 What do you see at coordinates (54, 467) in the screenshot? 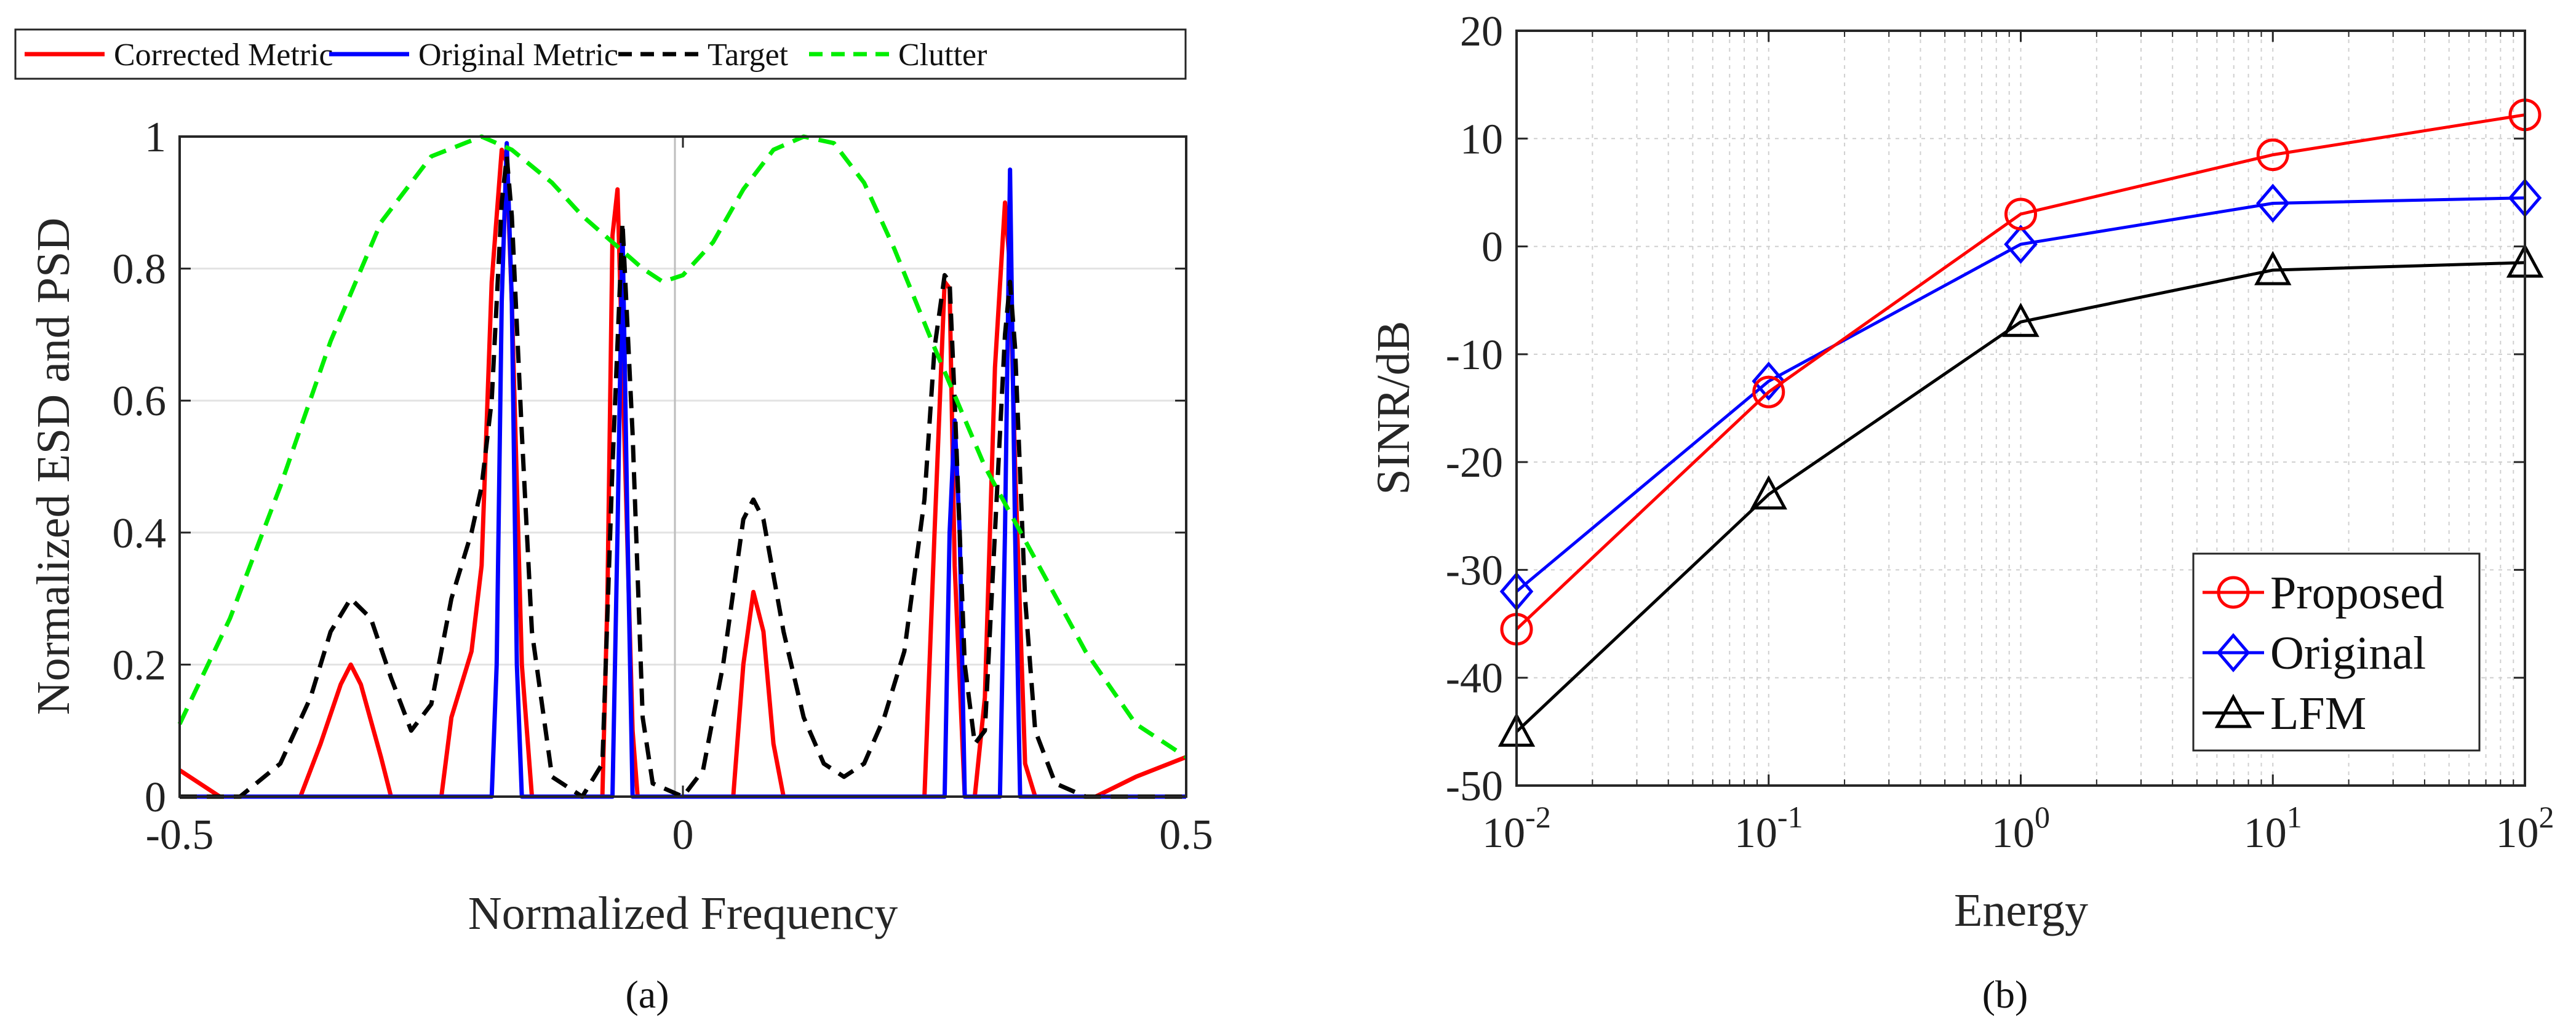
I see `panel-a-ylabel: Normalized ESD and PSD` at bounding box center [54, 467].